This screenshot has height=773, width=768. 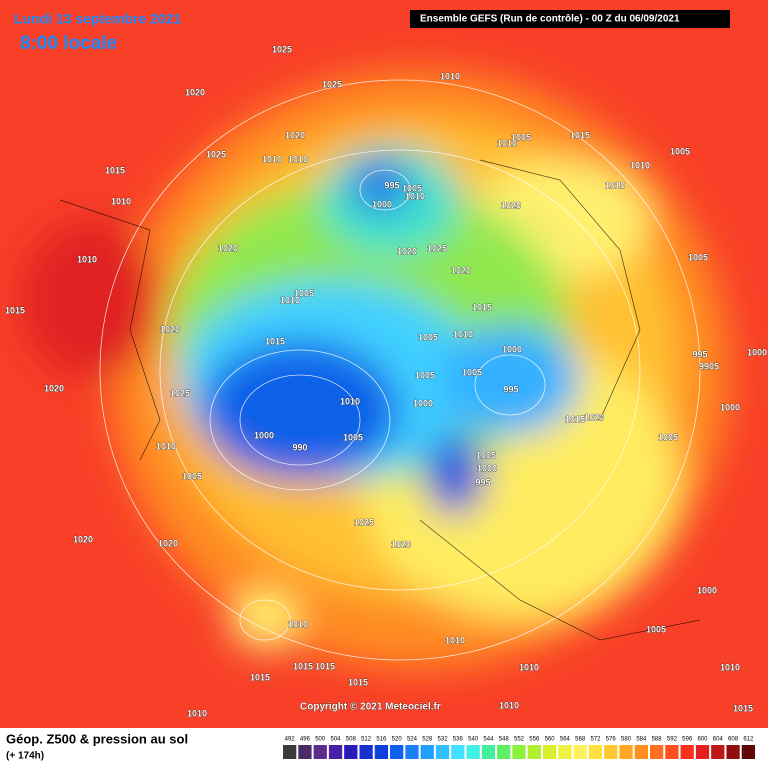 What do you see at coordinates (534, 740) in the screenshot?
I see `colorbar-label: 556` at bounding box center [534, 740].